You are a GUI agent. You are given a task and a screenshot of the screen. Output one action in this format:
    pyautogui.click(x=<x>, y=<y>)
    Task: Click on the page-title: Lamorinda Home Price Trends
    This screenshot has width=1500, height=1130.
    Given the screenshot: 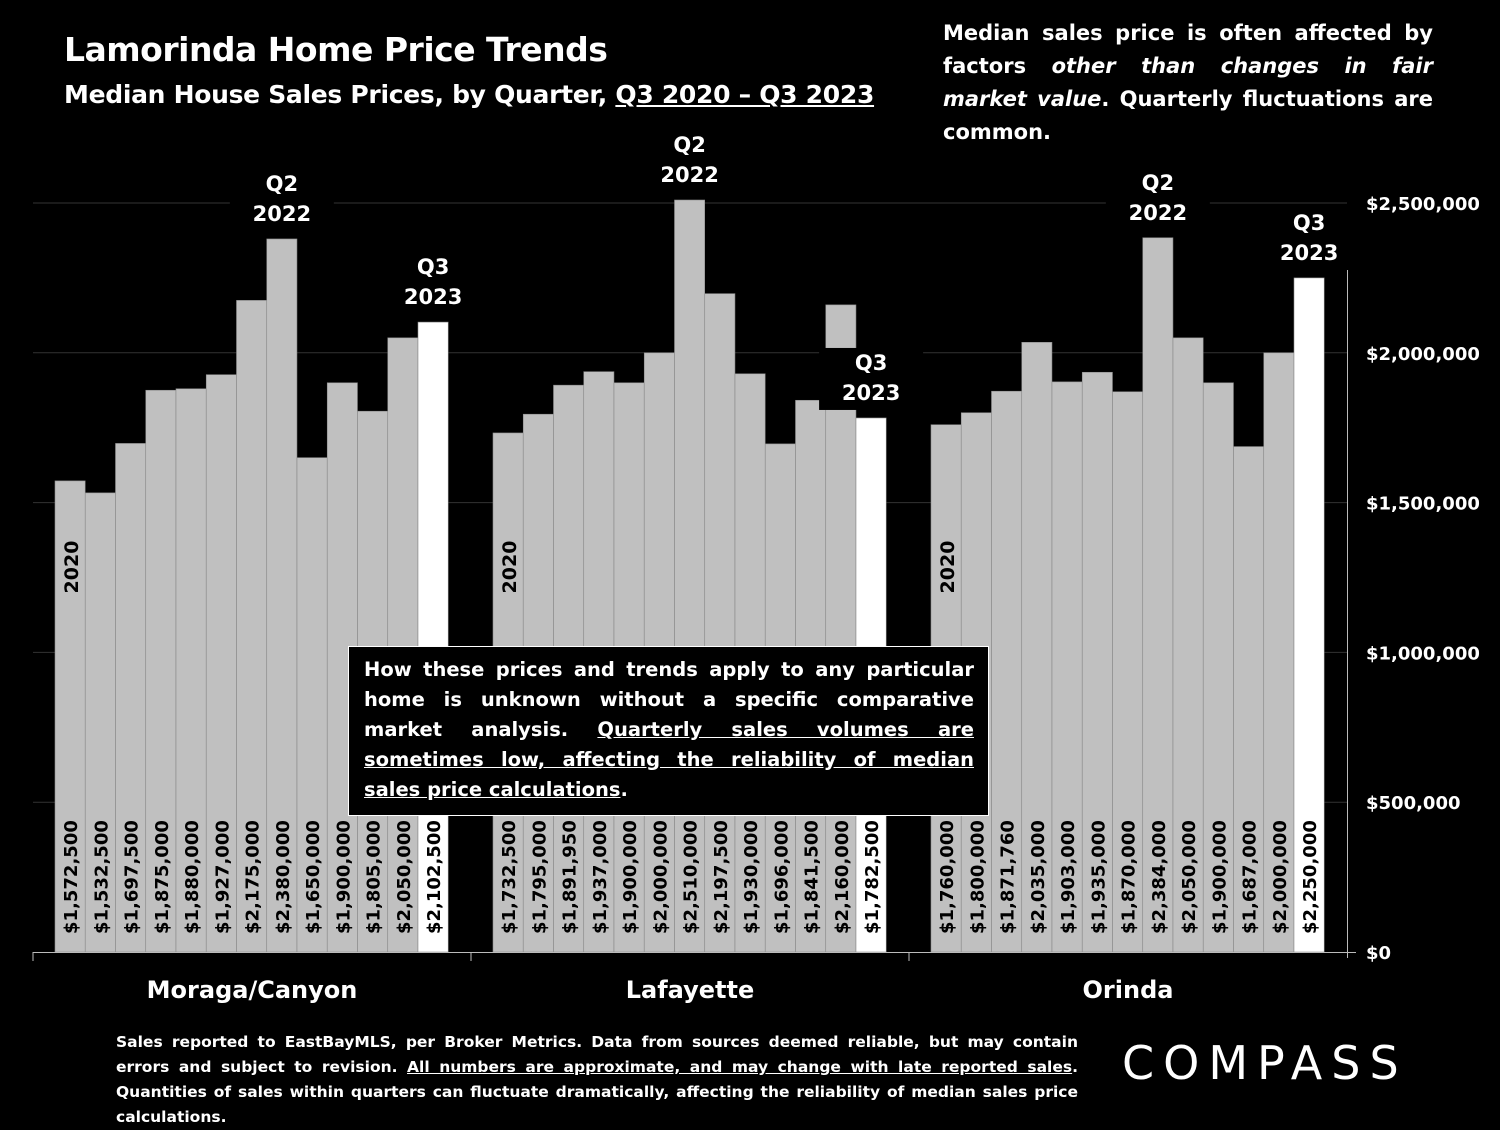 What is the action you would take?
    pyautogui.click(x=336, y=49)
    